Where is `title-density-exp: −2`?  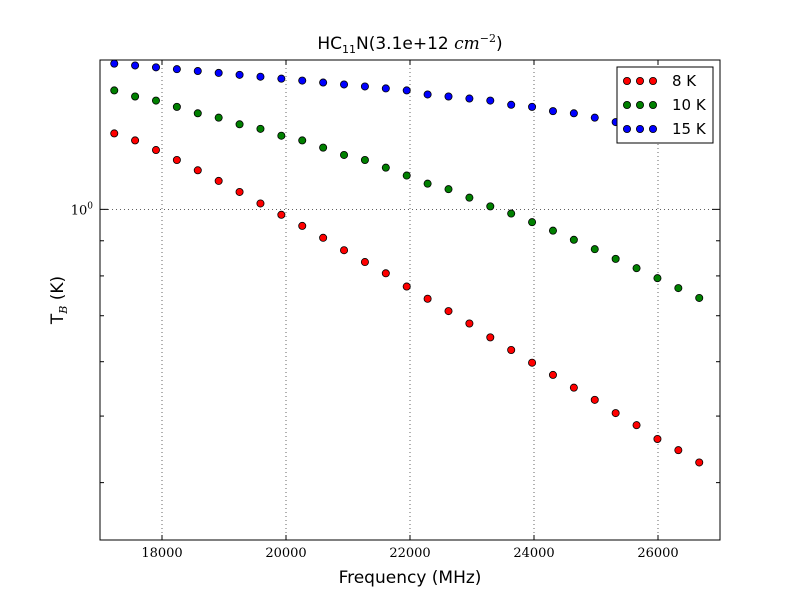 title-density-exp: −2 is located at coordinates (488, 38).